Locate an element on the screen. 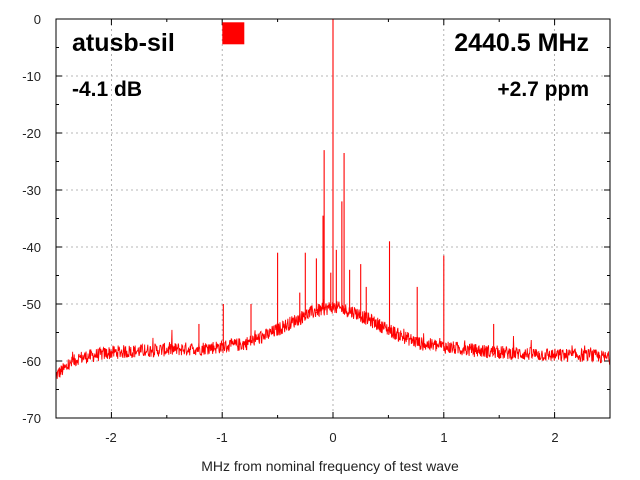  x-tick-label-2: 2 is located at coordinates (554, 437).